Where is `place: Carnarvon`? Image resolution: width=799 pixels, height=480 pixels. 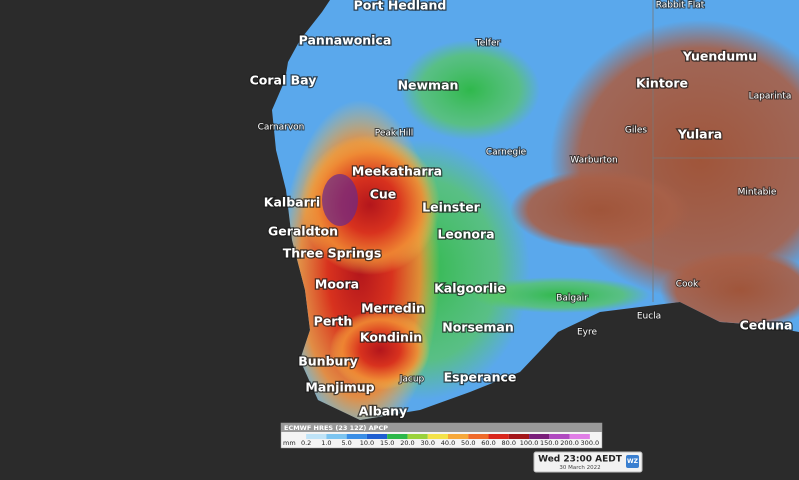 place: Carnarvon is located at coordinates (281, 128).